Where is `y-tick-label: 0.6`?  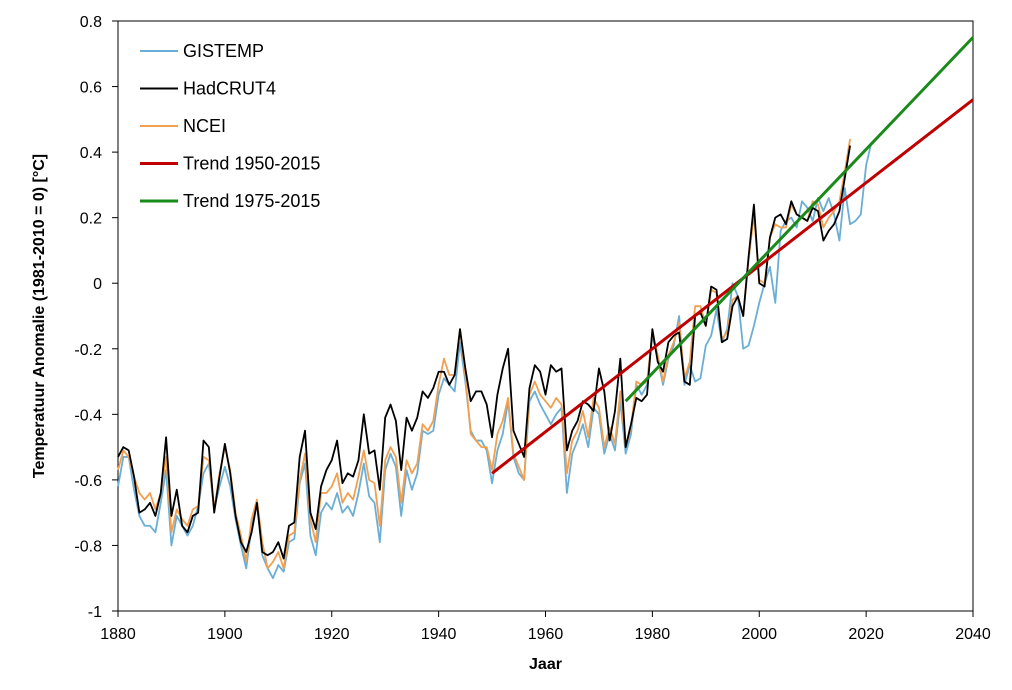
y-tick-label: 0.6 is located at coordinates (91, 88).